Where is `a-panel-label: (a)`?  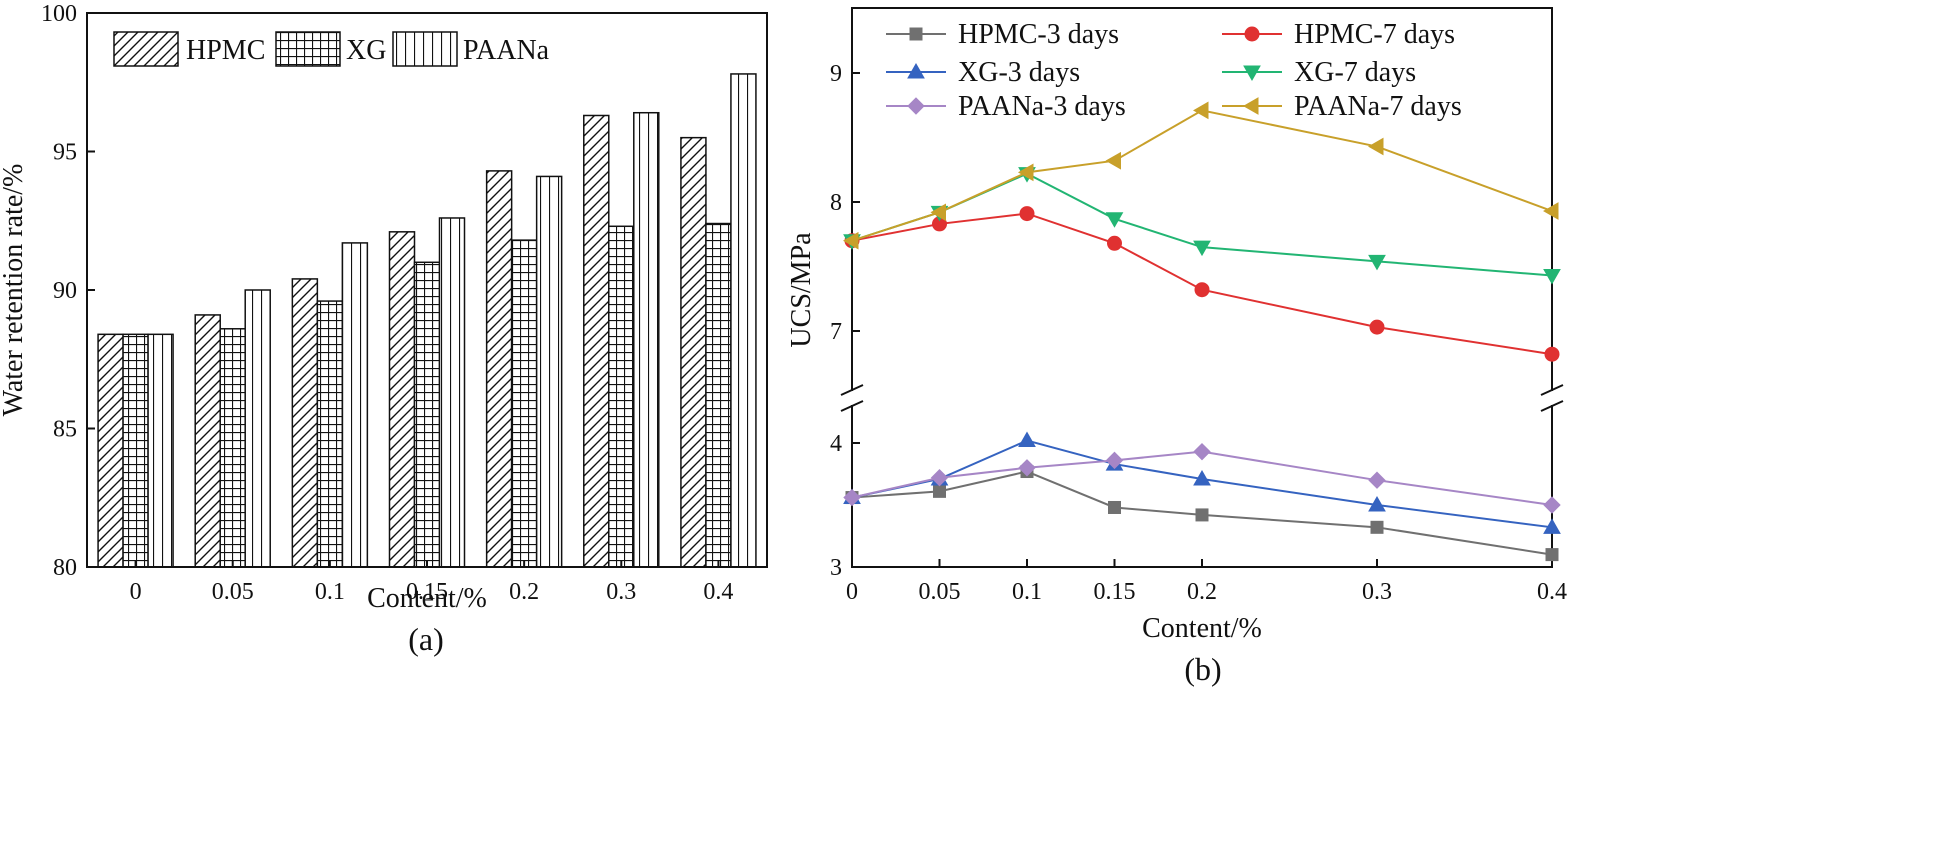 a-panel-label: (a) is located at coordinates (426, 639).